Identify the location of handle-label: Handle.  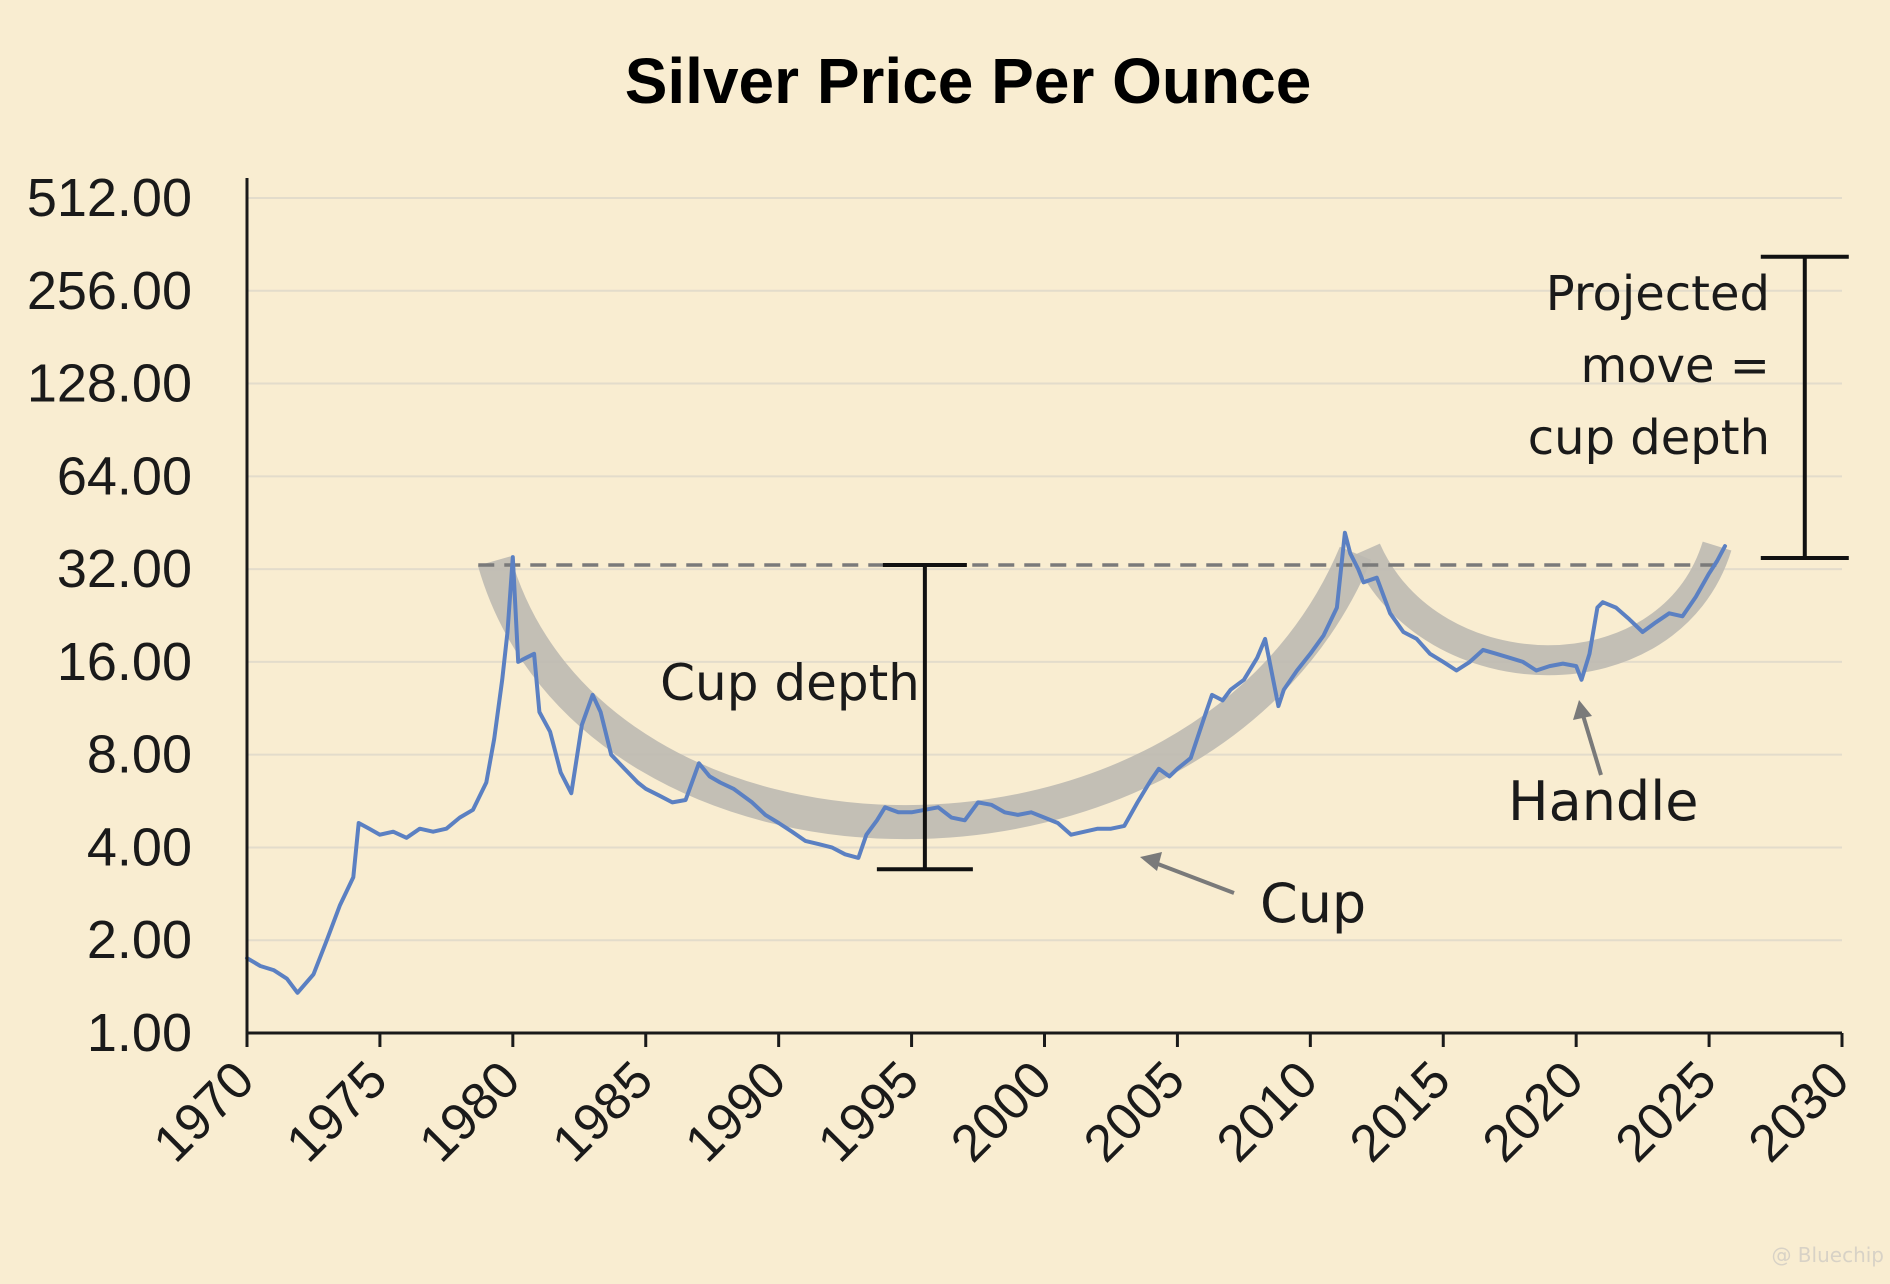
(1603, 801).